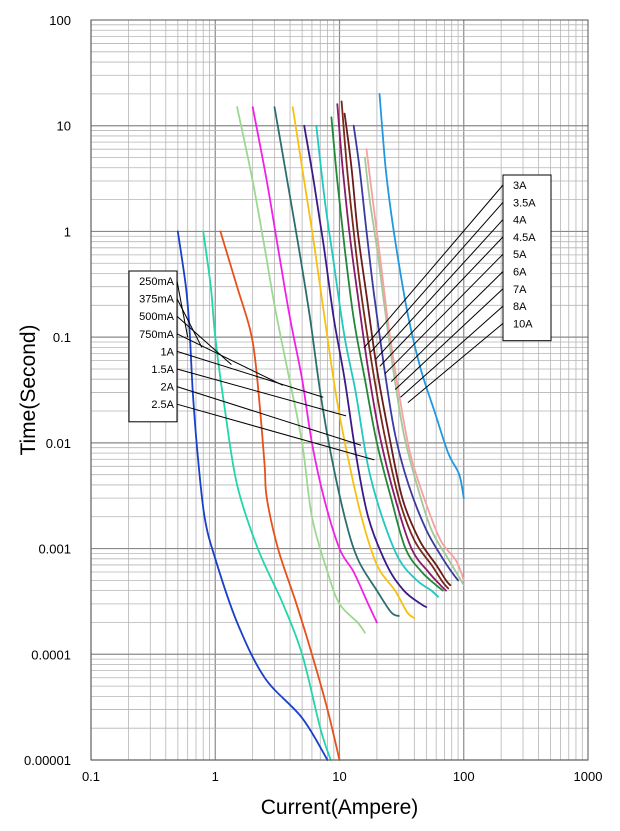 This screenshot has width=620, height=831. What do you see at coordinates (157, 282) in the screenshot?
I see `legend-label-250mA: 250mA` at bounding box center [157, 282].